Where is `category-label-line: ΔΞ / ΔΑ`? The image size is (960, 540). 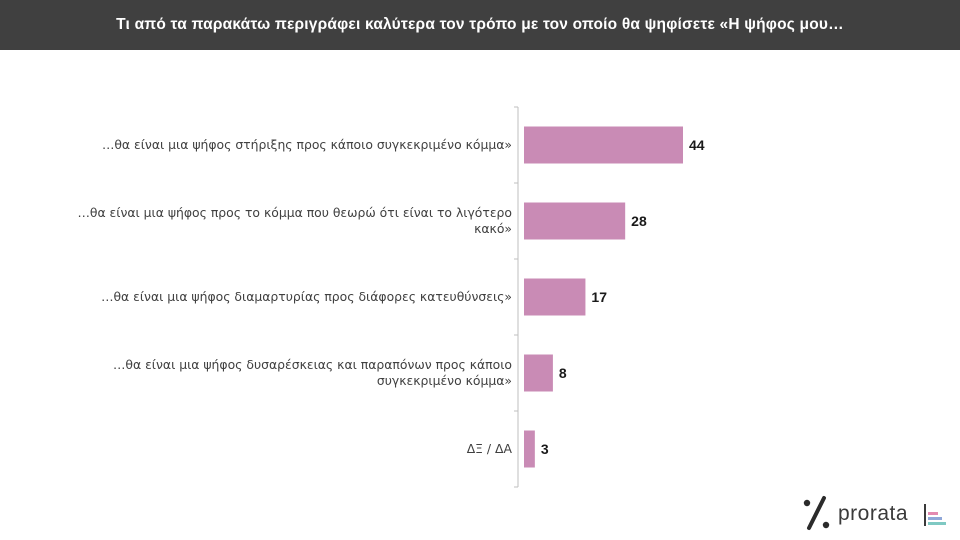 category-label-line: ΔΞ / ΔΑ is located at coordinates (490, 448).